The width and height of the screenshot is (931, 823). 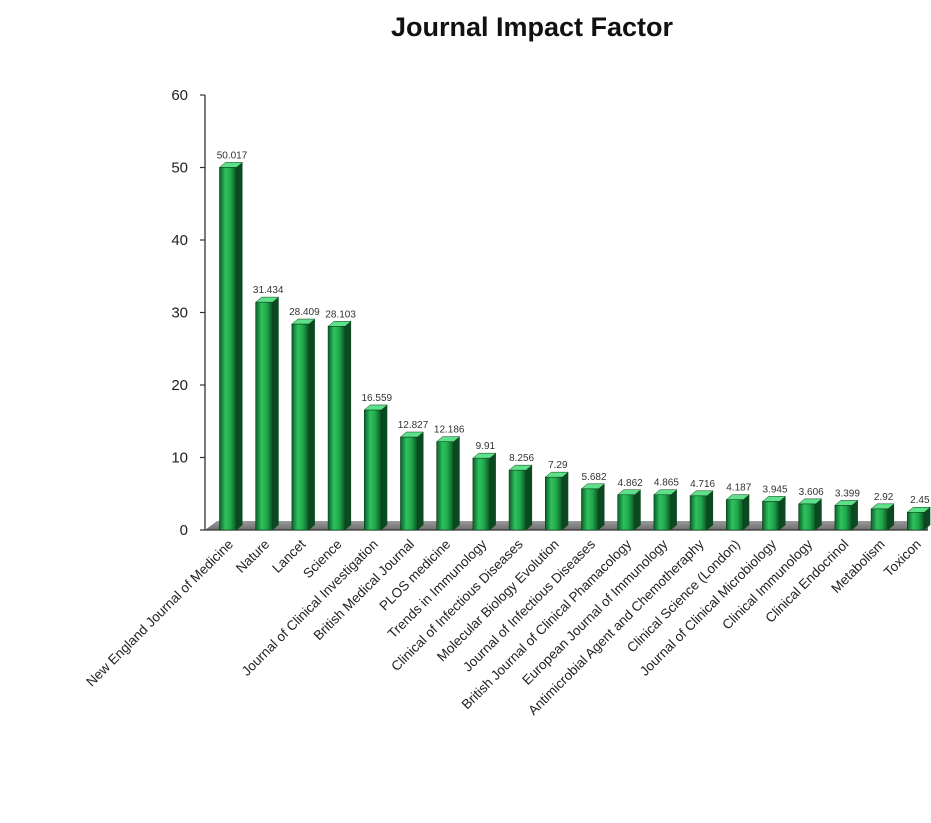 I want to click on x-tick-label: New England Journal of Medicine, so click(x=159, y=613).